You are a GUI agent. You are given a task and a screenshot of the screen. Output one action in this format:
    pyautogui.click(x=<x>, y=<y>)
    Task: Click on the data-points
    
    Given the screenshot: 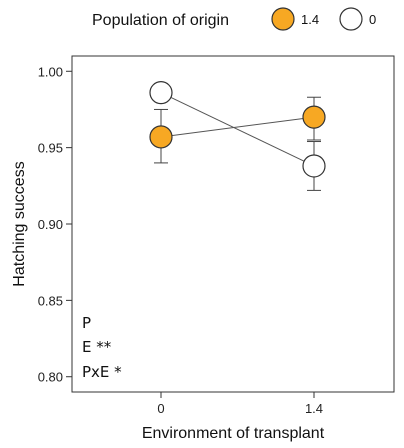 What is the action you would take?
    pyautogui.click(x=237, y=129)
    